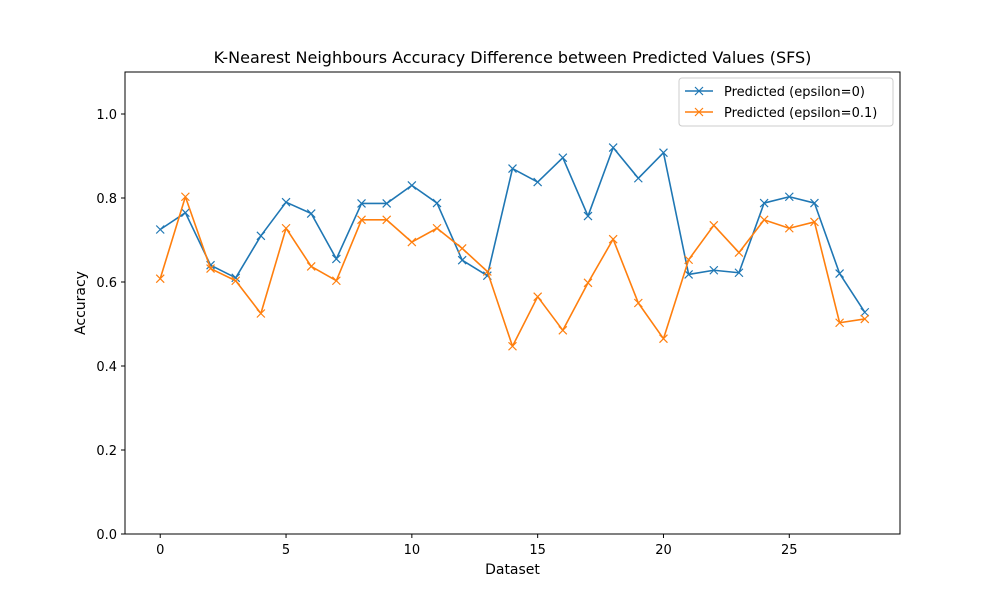  I want to click on legend-item: Predicted (epsilon=0.1), so click(781, 113).